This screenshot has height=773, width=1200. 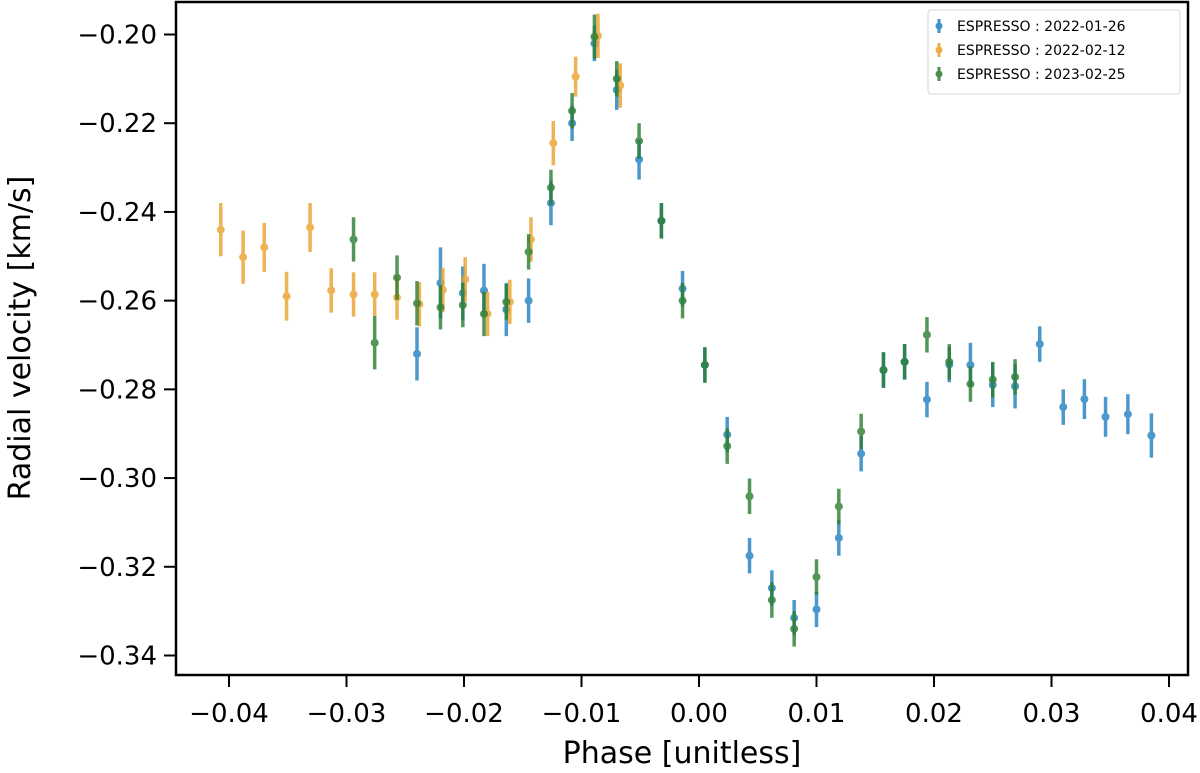 What do you see at coordinates (117, 213) in the screenshot?
I see `y-tick-label: −0.24` at bounding box center [117, 213].